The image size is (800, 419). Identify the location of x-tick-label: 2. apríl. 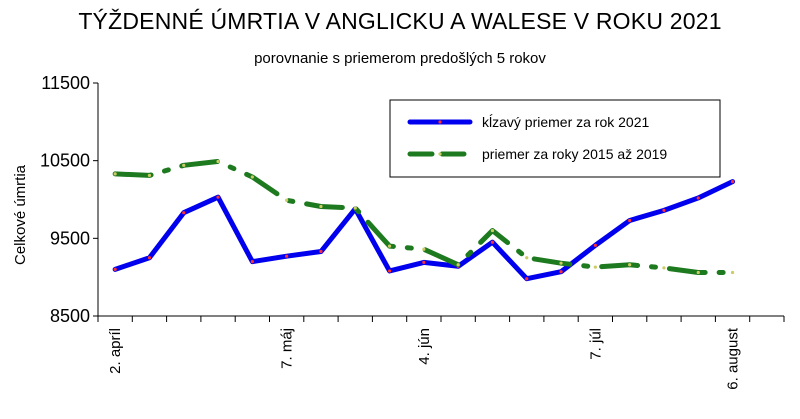
(115, 351).